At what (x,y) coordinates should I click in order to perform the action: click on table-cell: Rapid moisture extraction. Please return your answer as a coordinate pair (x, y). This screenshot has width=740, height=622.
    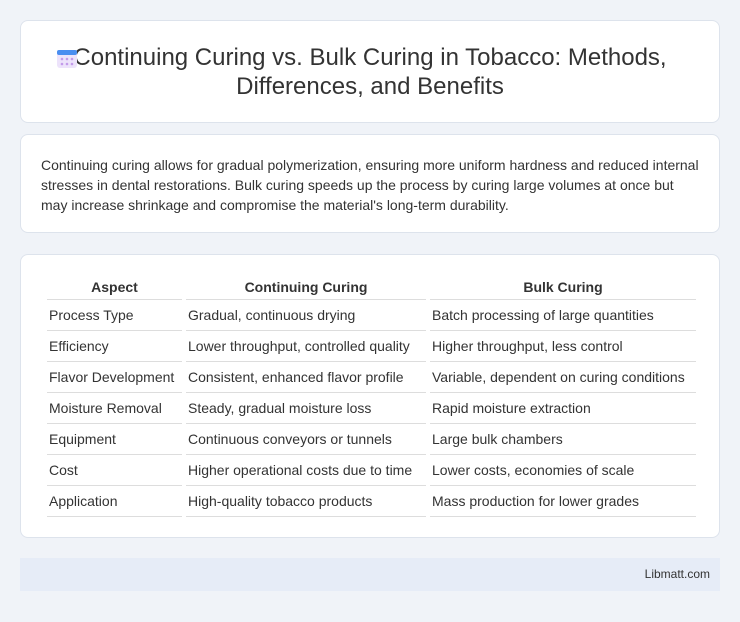
    Looking at the image, I should click on (563, 408).